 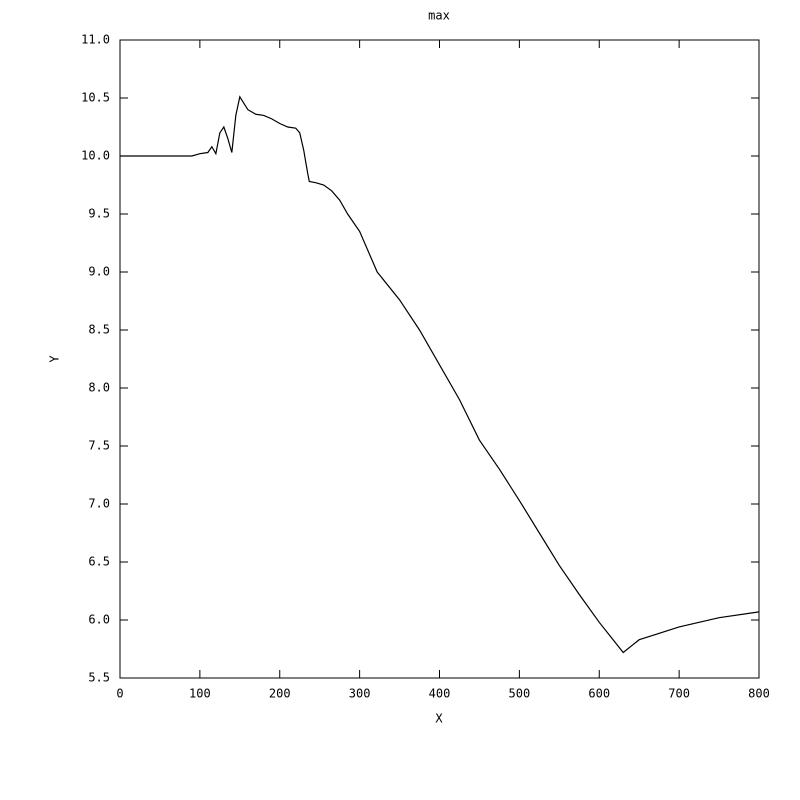 I want to click on y-tick-label: 10.5, so click(x=95, y=98).